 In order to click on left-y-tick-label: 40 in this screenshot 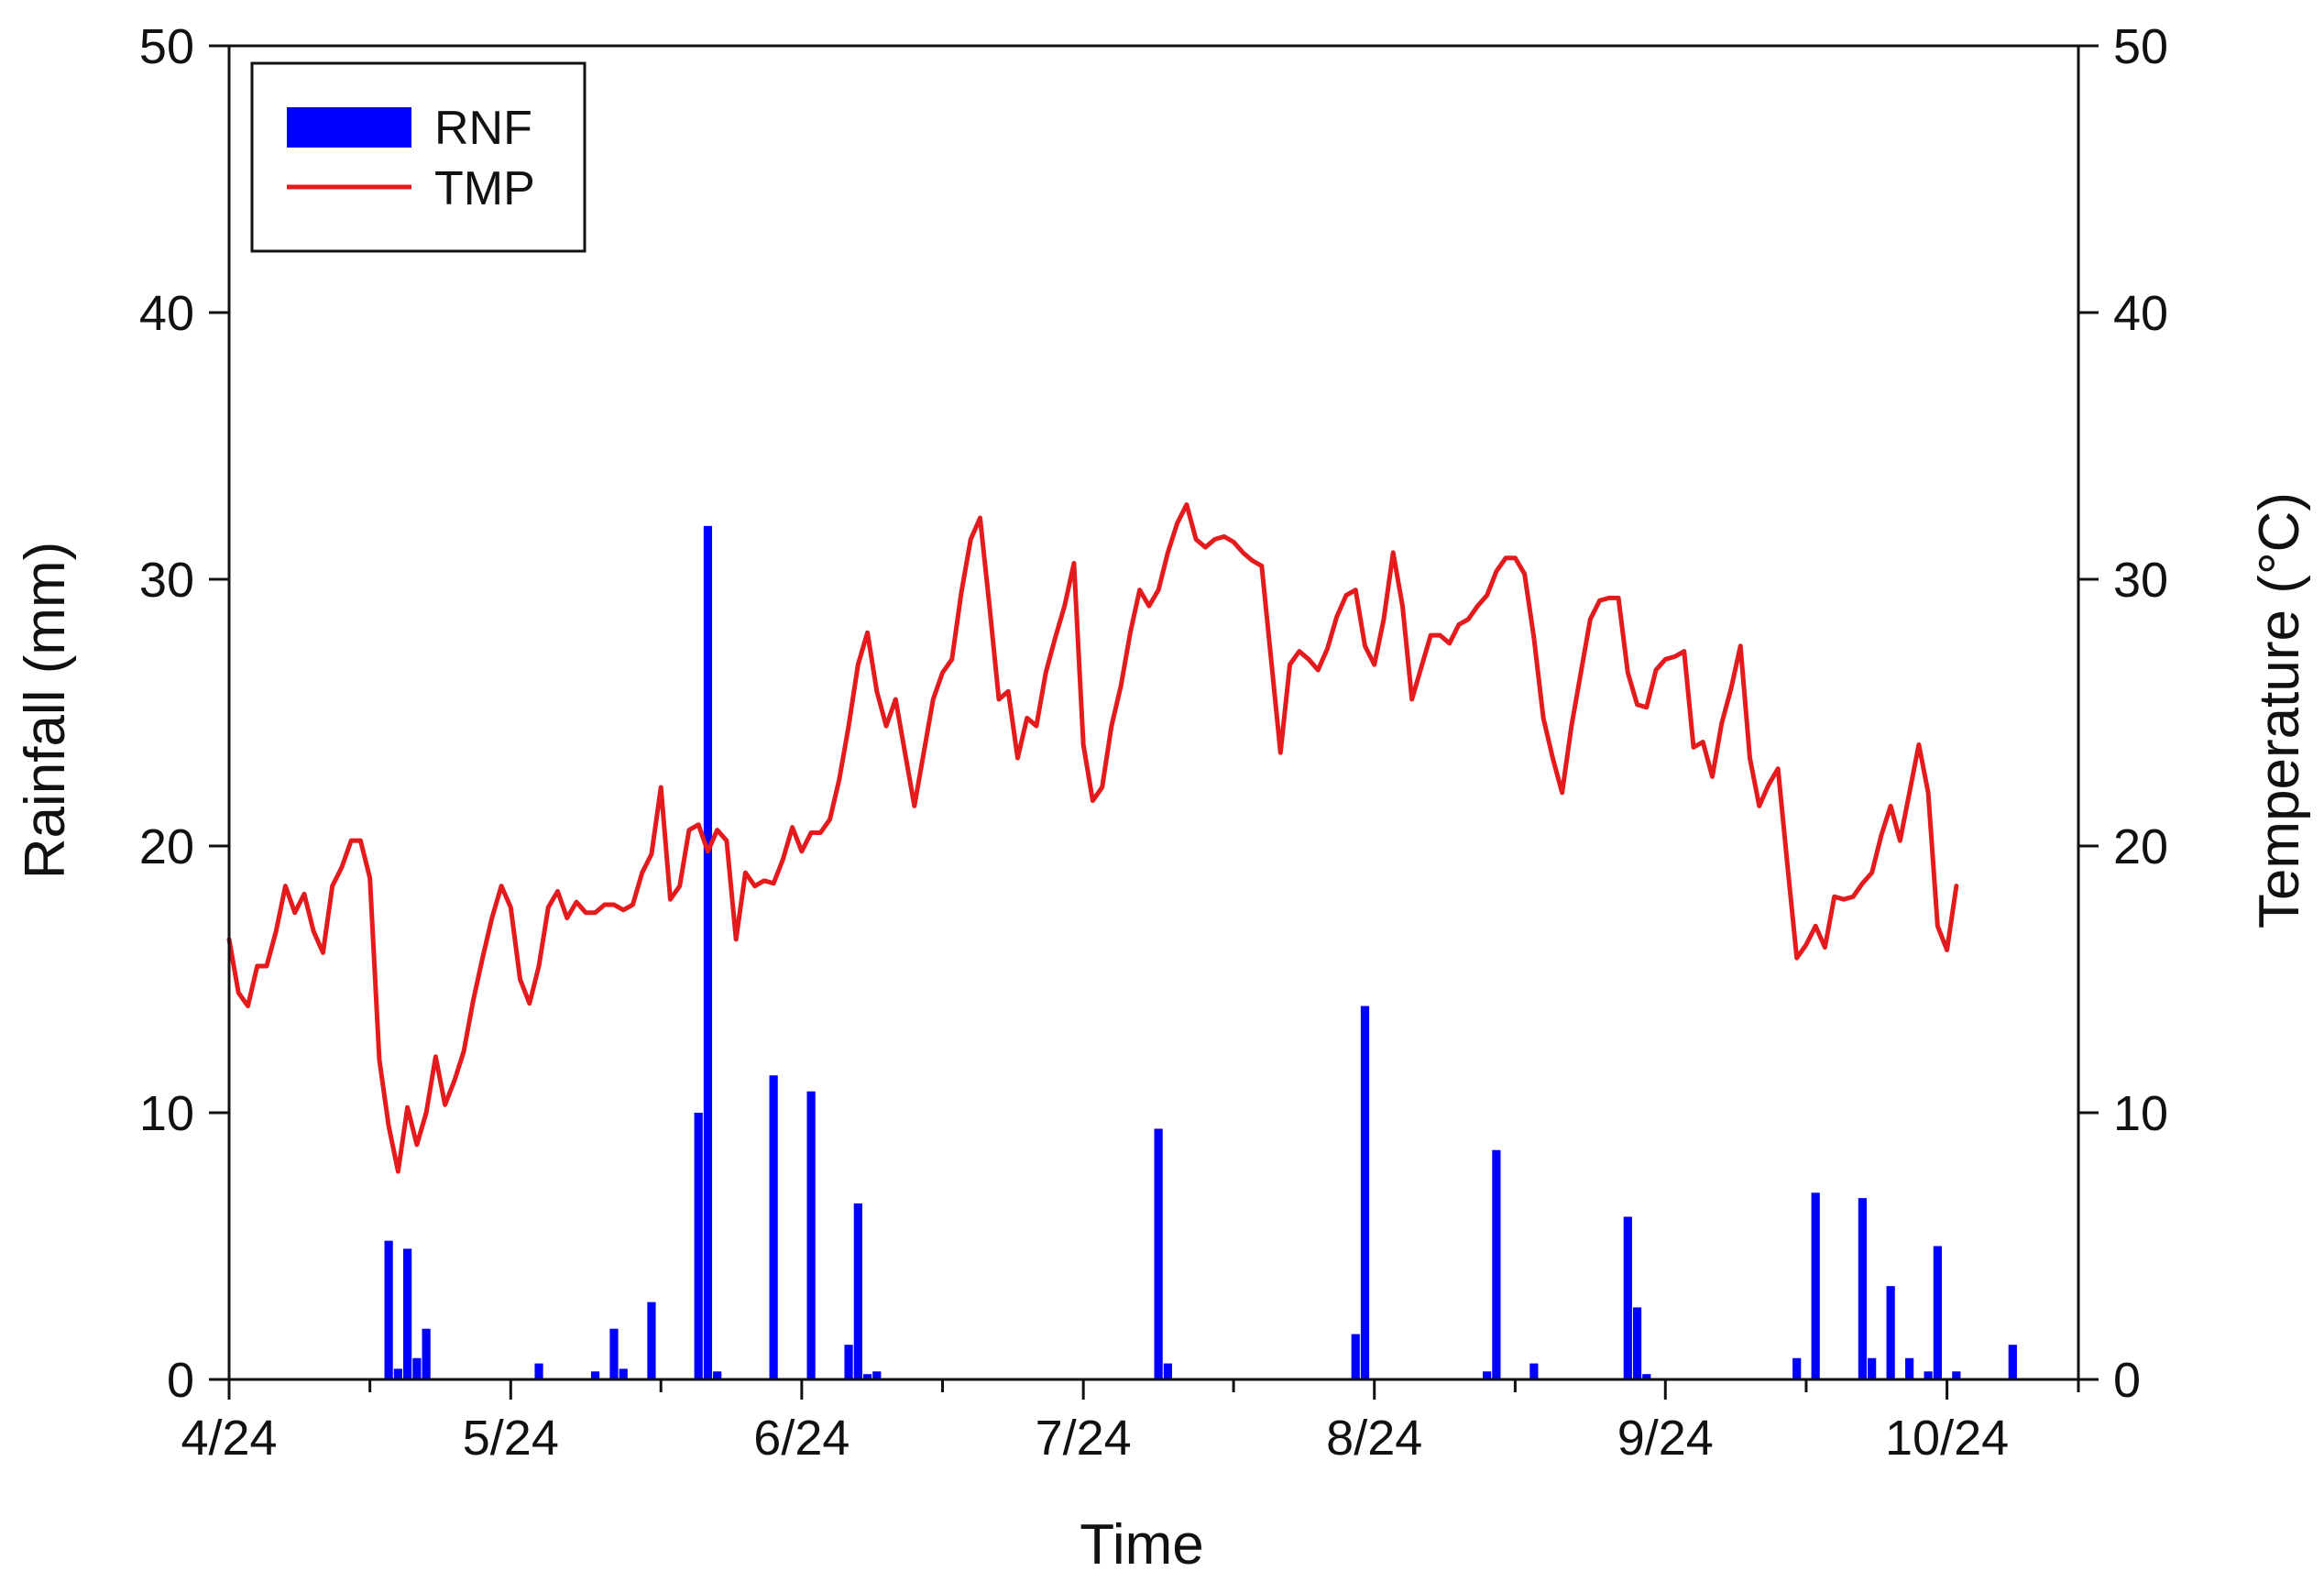, I will do `click(166, 313)`.